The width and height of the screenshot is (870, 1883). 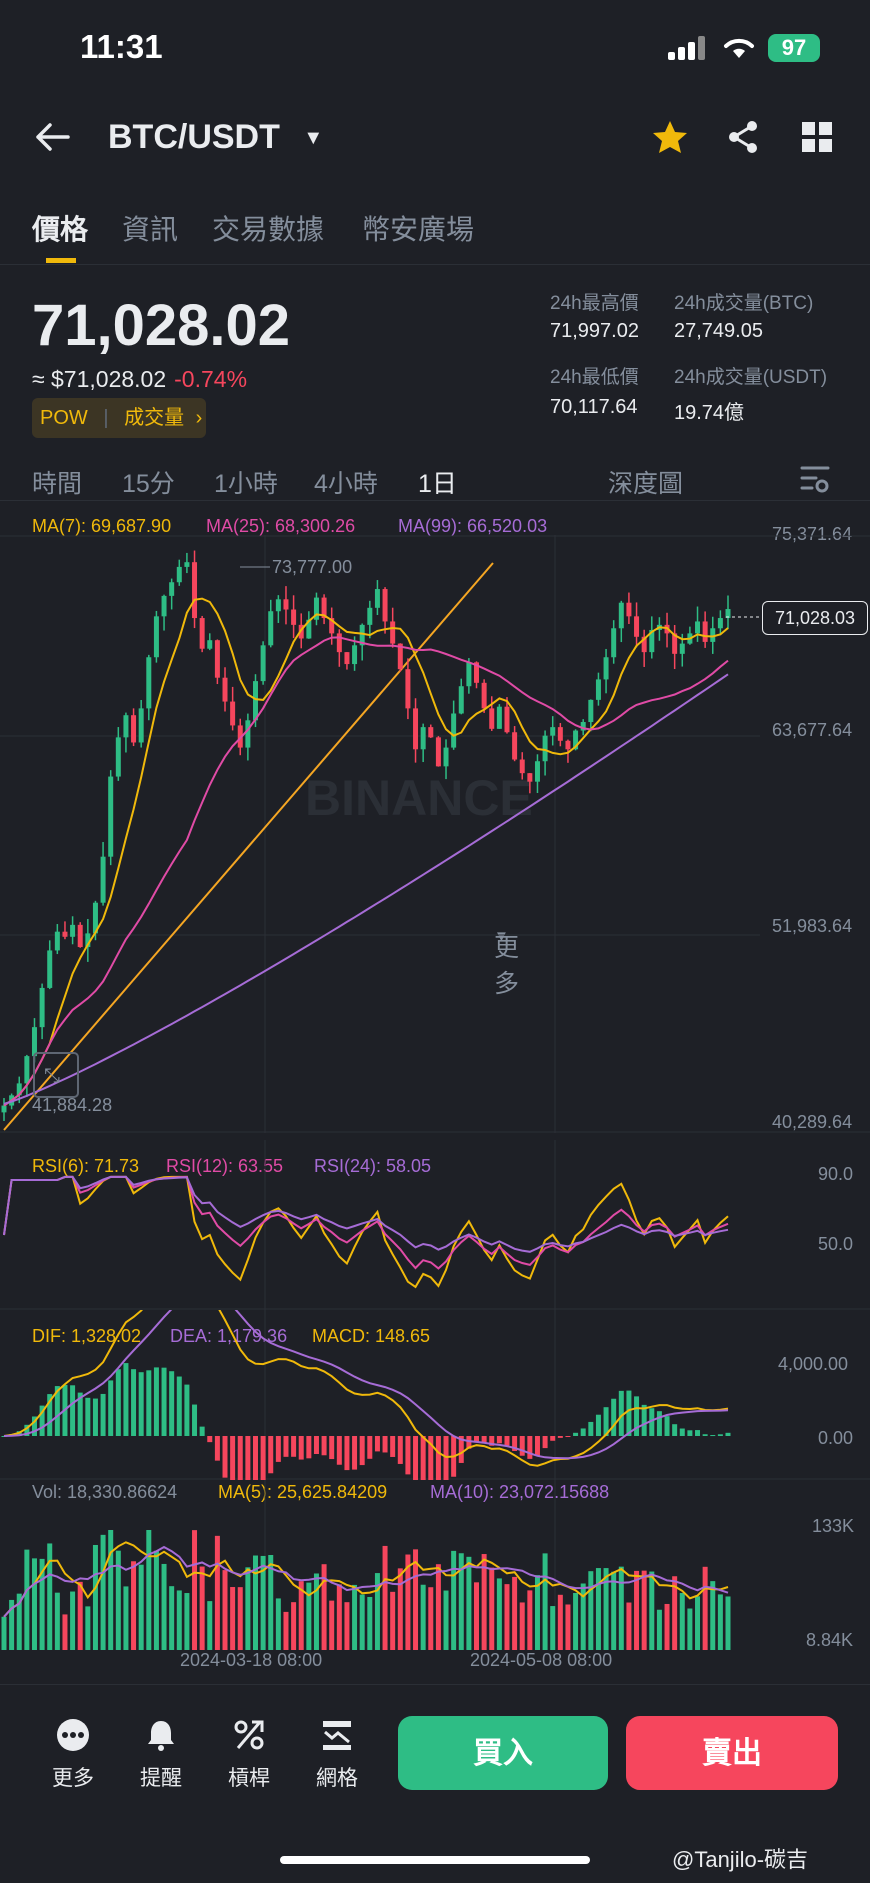 I want to click on tag-pow: POW, so click(x=64, y=418).